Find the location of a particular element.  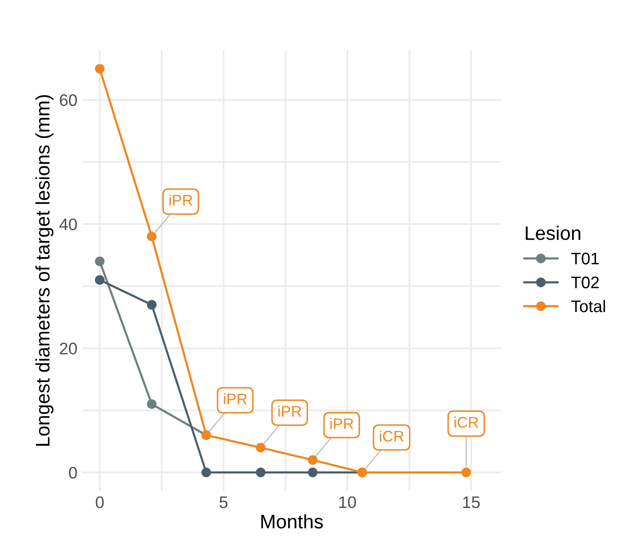

y-tick-label: 0 is located at coordinates (72, 472).